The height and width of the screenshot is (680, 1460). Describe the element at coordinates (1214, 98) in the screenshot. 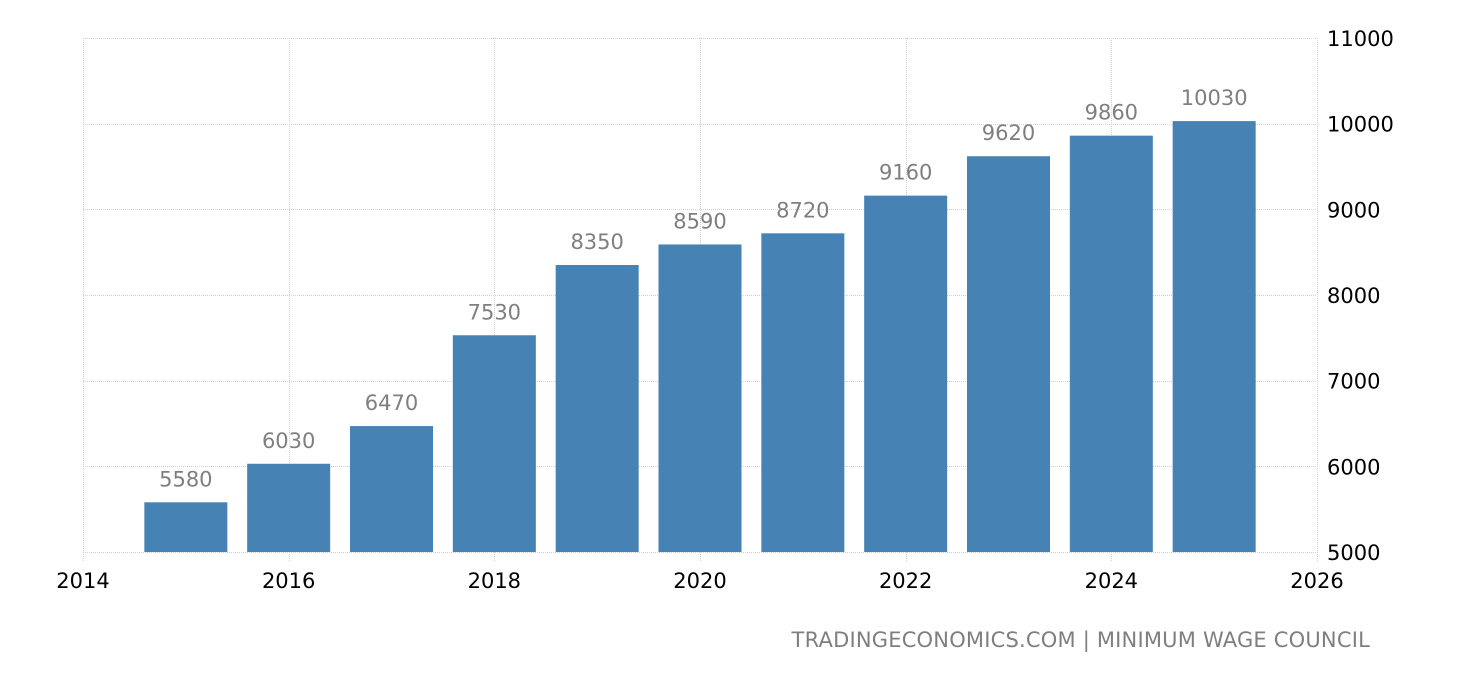

I see `data-label-2025: 10030` at that location.